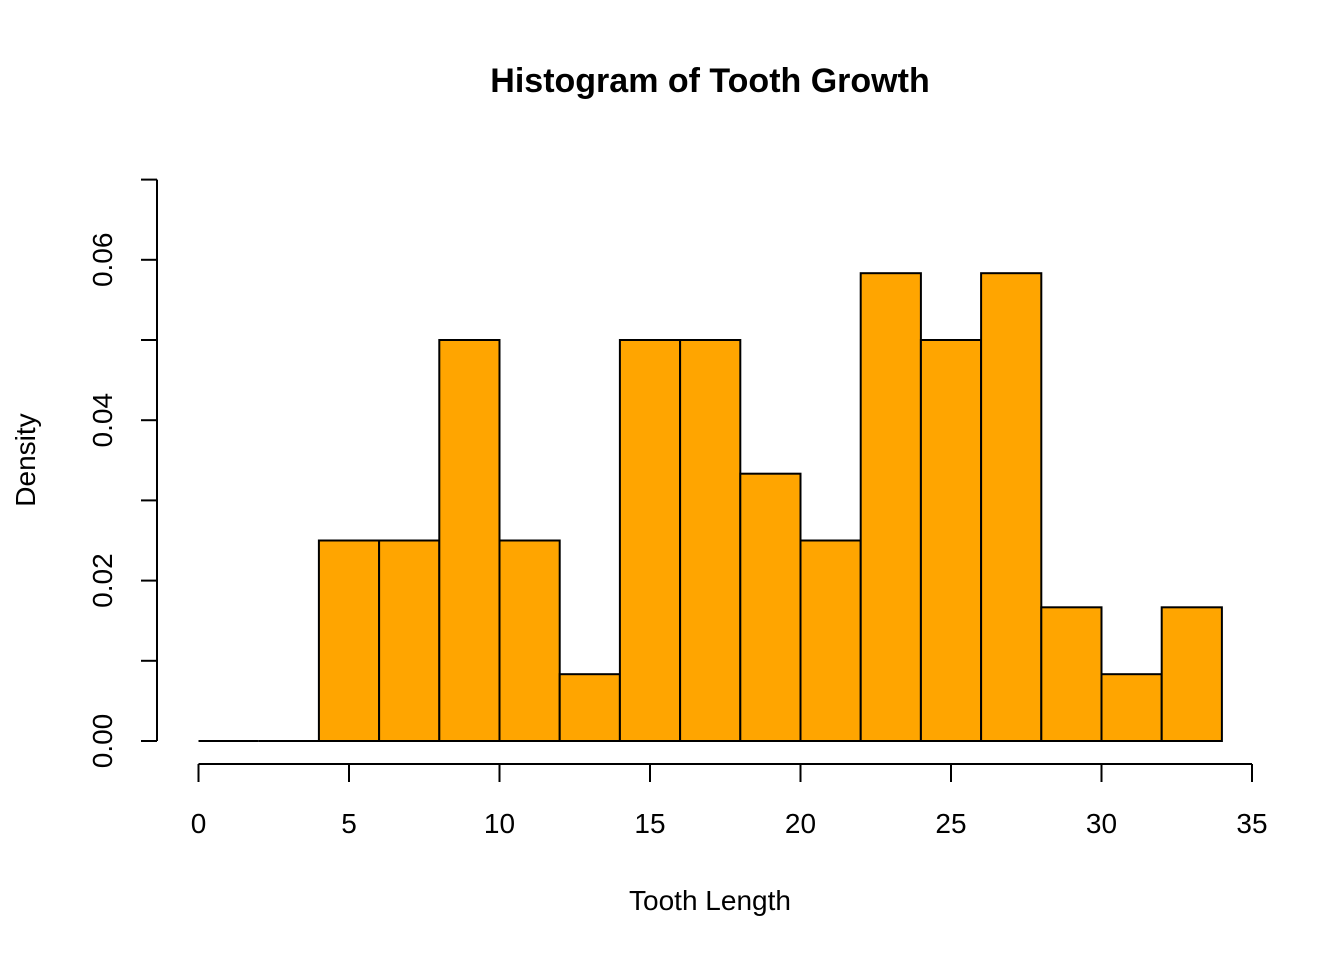  Describe the element at coordinates (102, 260) in the screenshot. I see `y-tick-label: 0.06` at that location.